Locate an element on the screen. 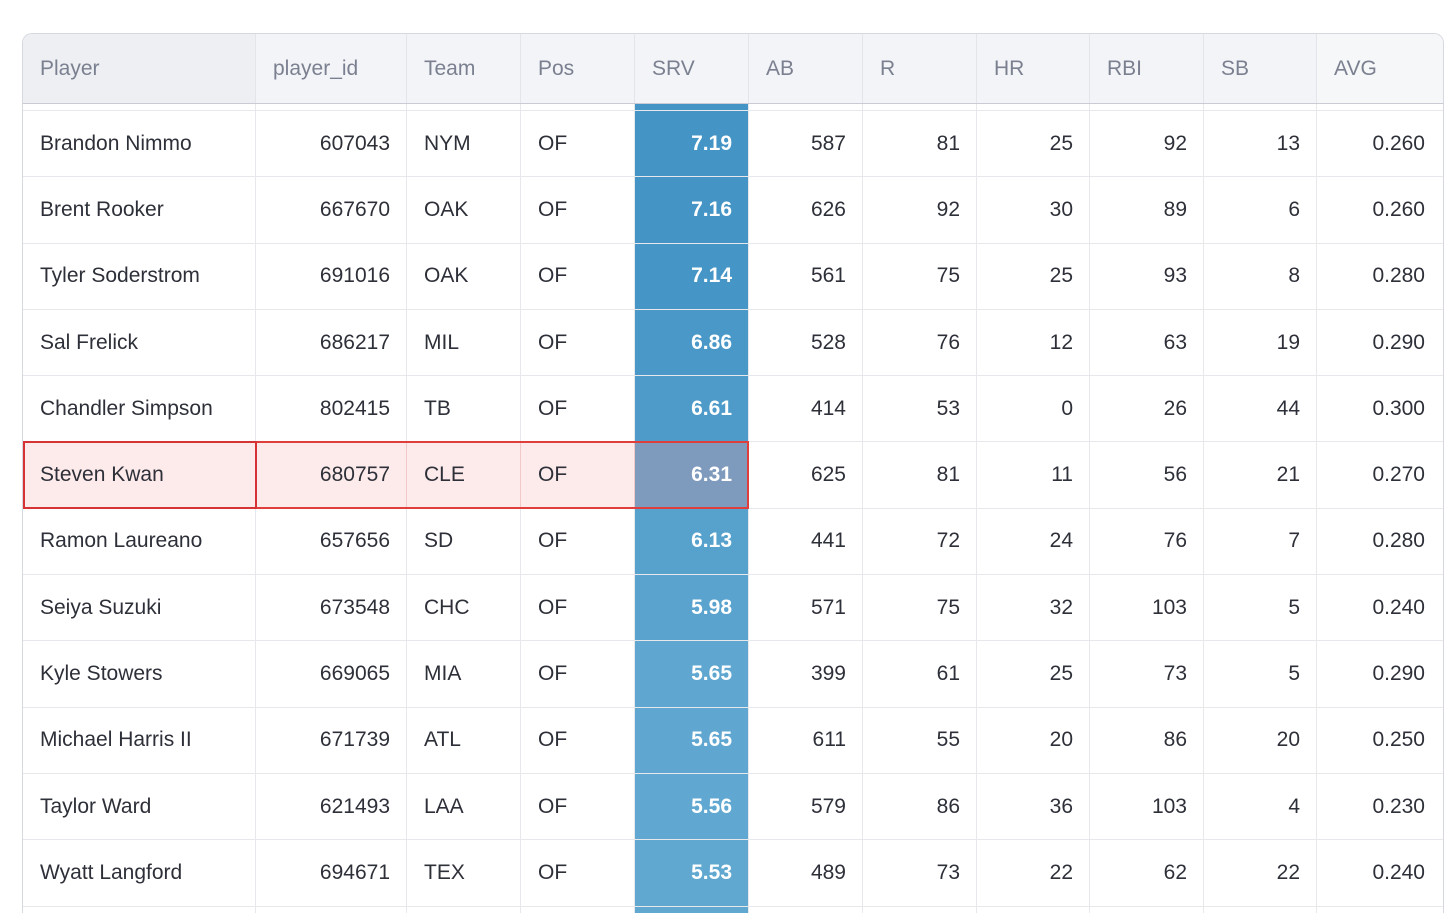  cell-team: OAK is located at coordinates (464, 210).